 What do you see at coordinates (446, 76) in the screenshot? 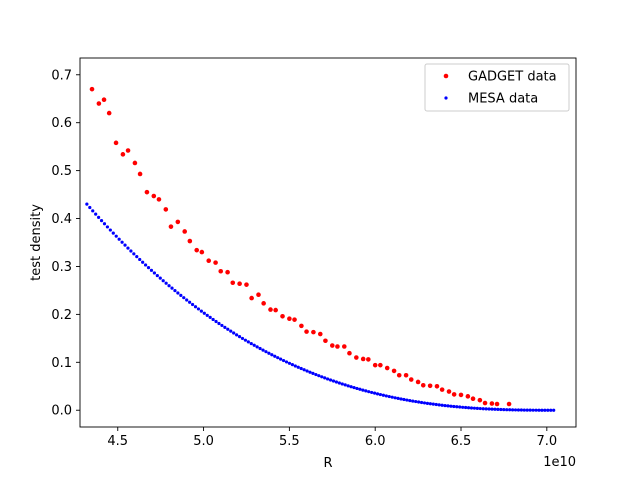
I see `legend-marker` at bounding box center [446, 76].